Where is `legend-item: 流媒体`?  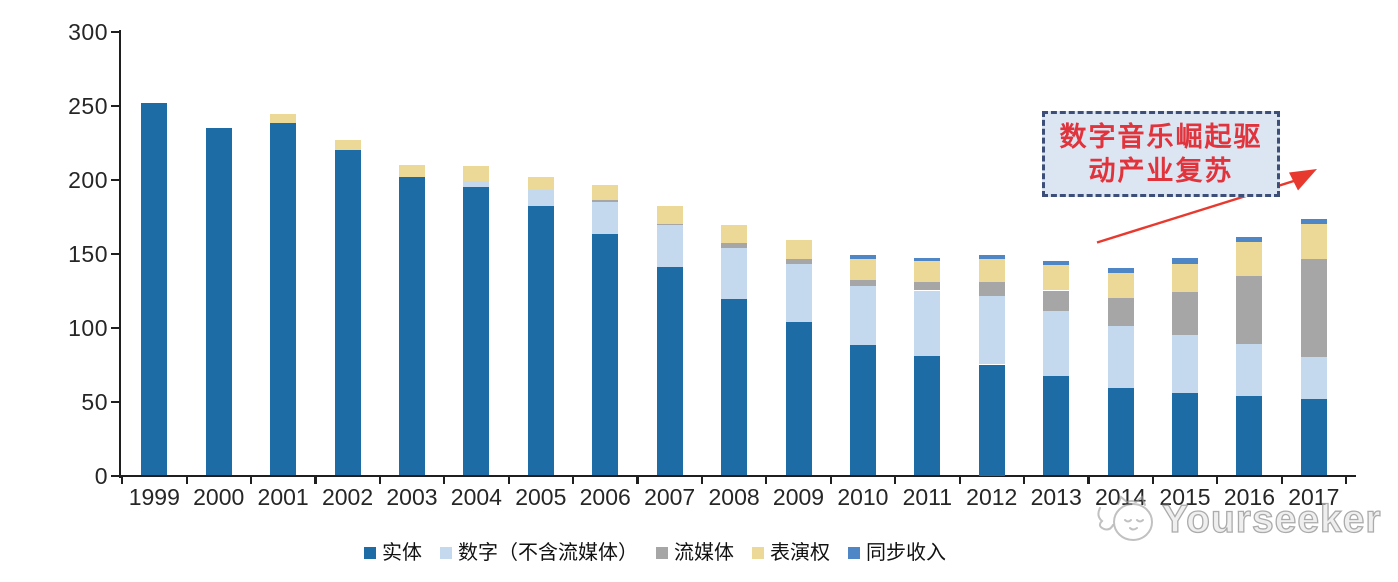 legend-item: 流媒体 is located at coordinates (695, 553).